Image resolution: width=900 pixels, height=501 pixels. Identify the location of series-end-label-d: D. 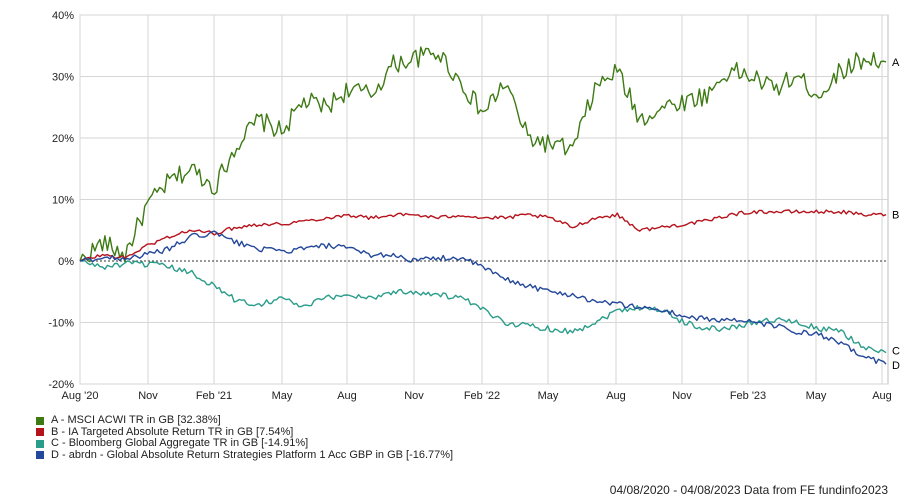
(896, 366).